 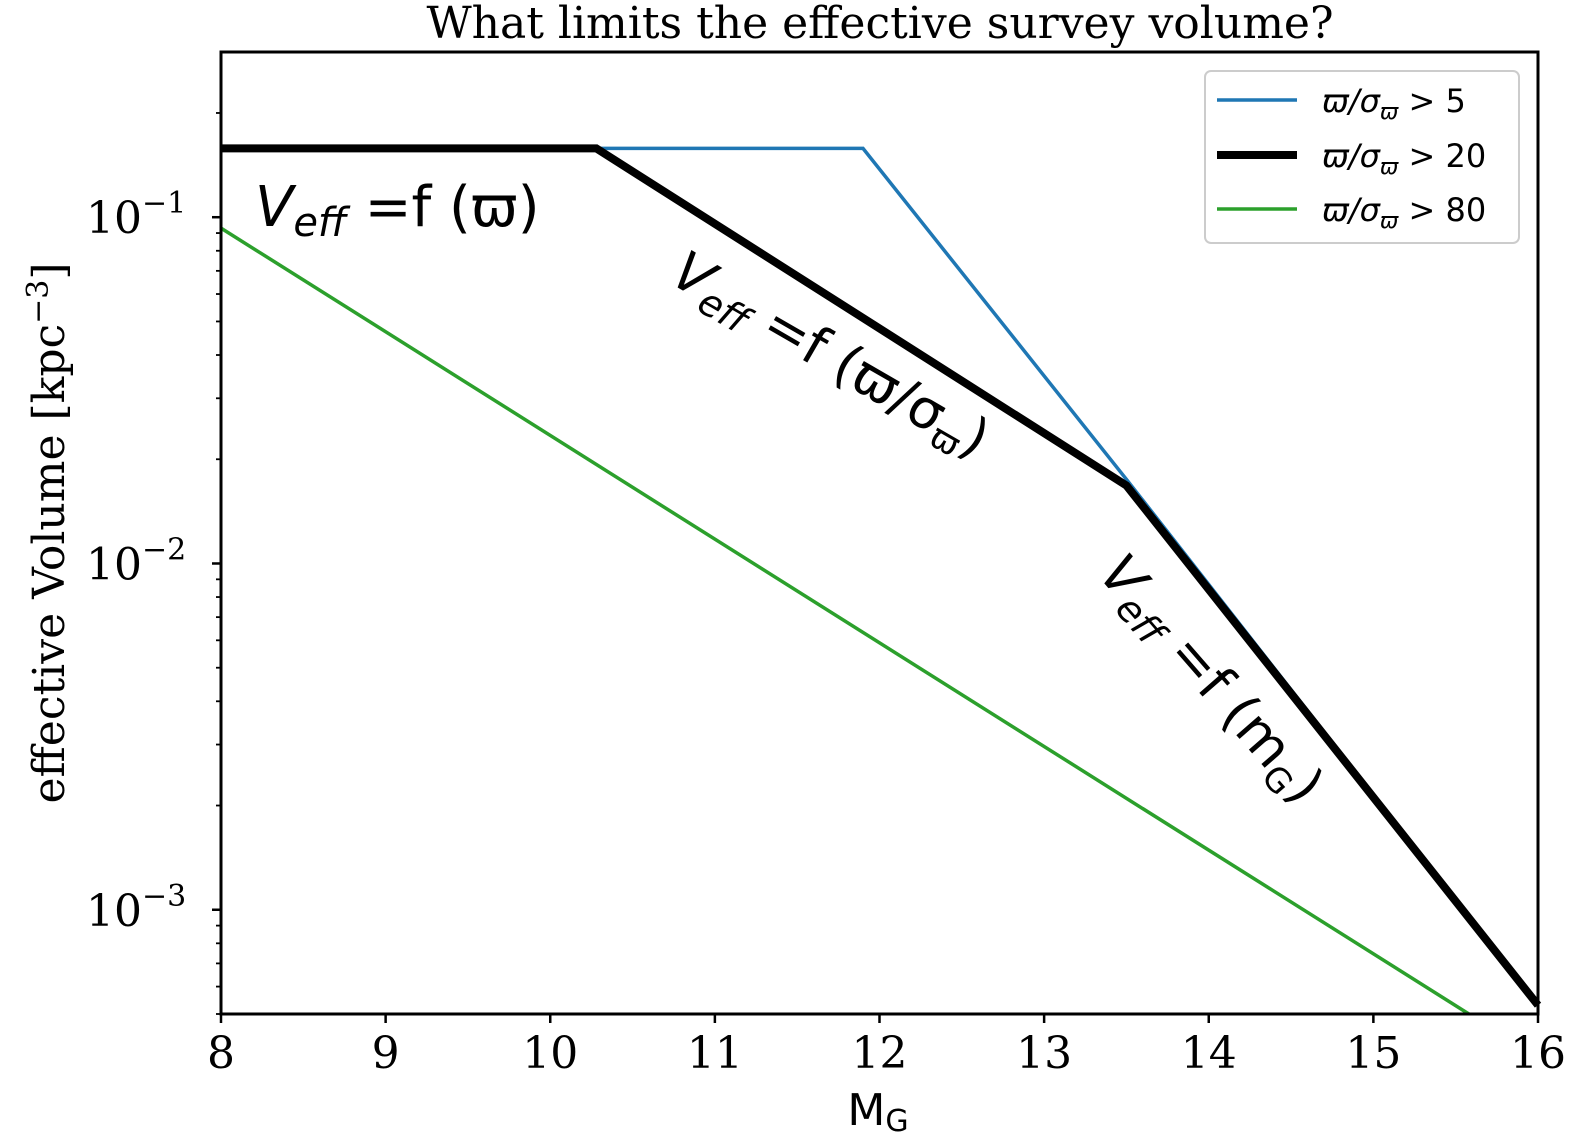 I want to click on x-tick-label: 14, so click(x=1209, y=1053).